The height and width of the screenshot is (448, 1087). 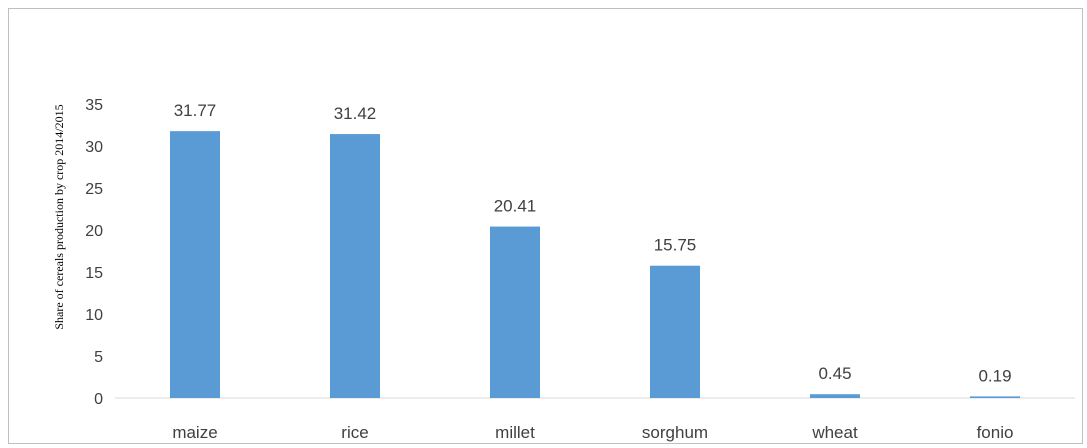 What do you see at coordinates (194, 432) in the screenshot?
I see `category-label-maize: maize` at bounding box center [194, 432].